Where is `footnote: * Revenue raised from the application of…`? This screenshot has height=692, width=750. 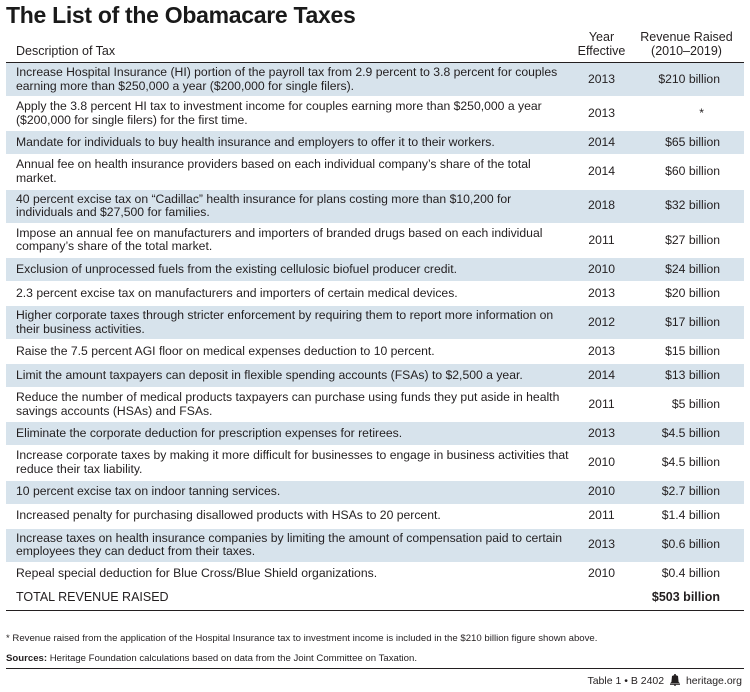
footnote: * Revenue raised from the application of… is located at coordinates (302, 638).